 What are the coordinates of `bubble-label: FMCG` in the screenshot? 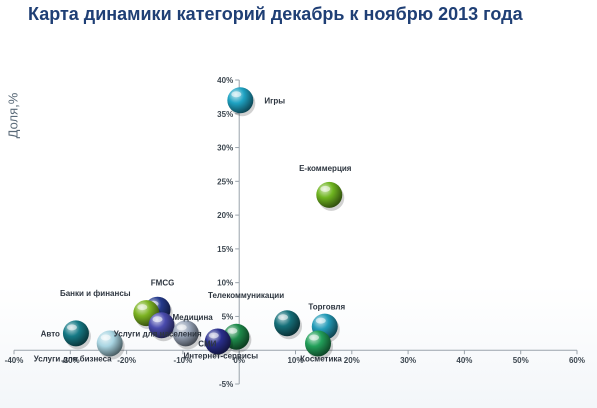 It's located at (163, 283).